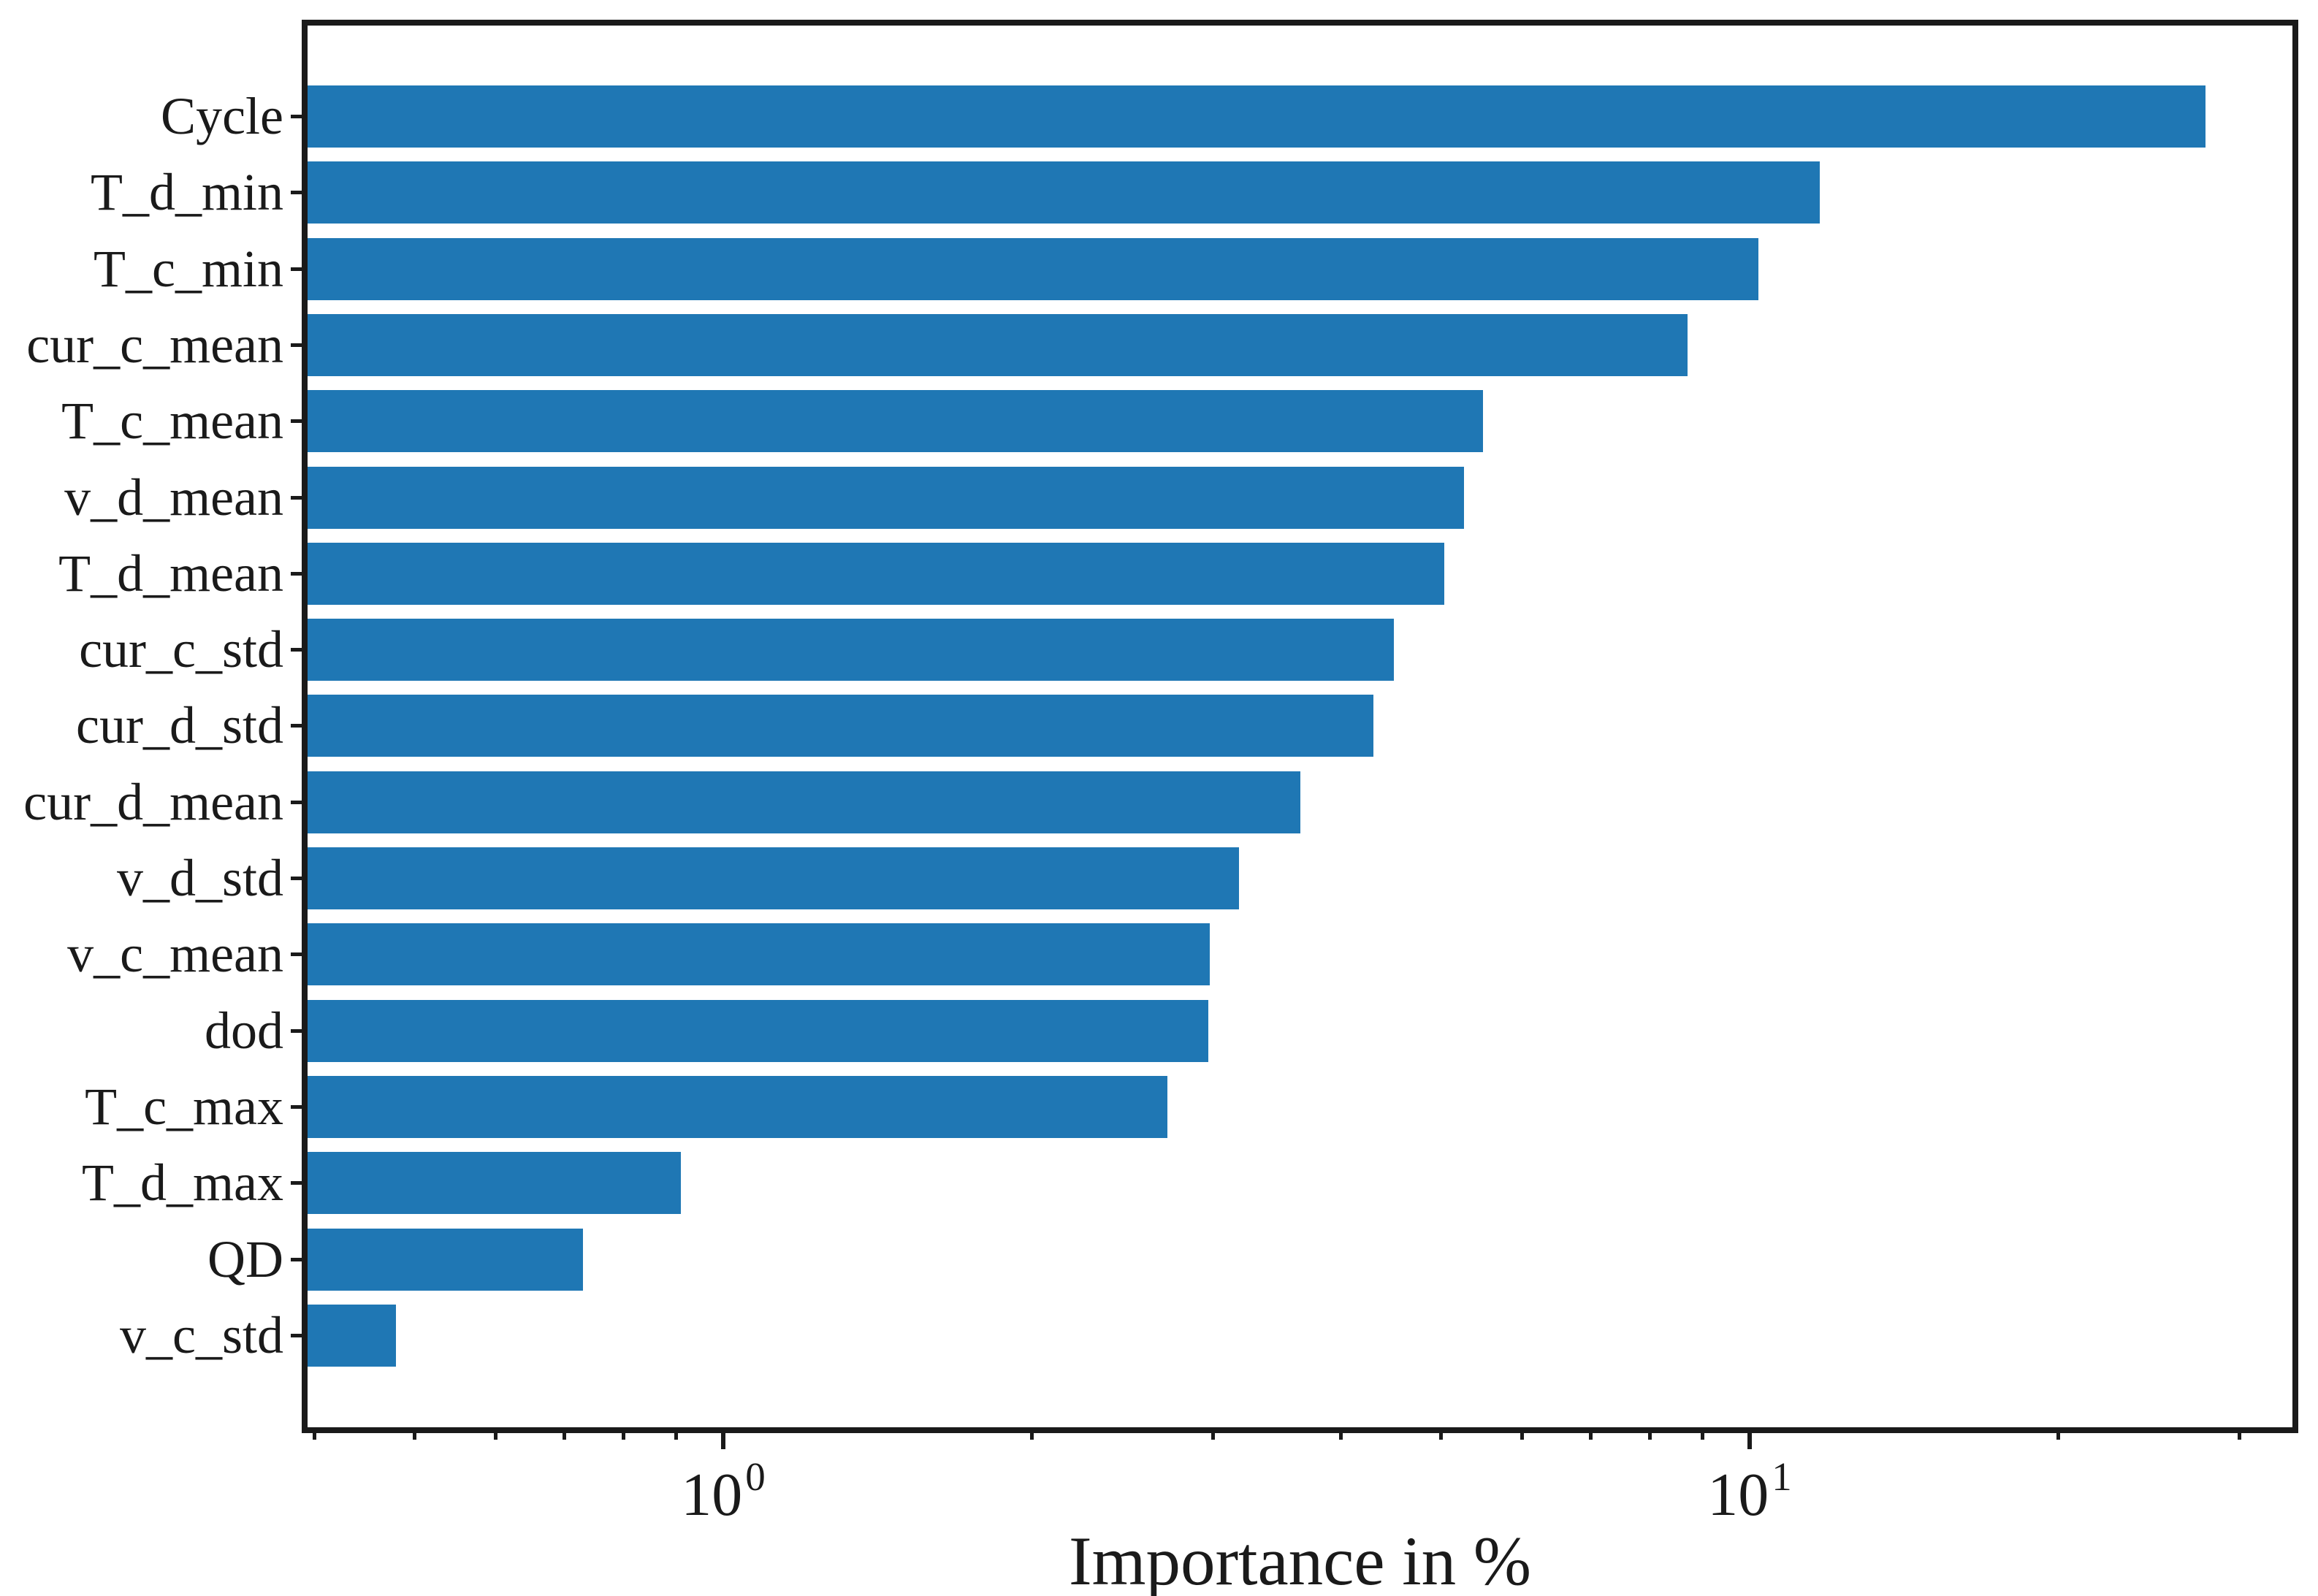 The height and width of the screenshot is (1596, 2318). Describe the element at coordinates (887, 497) in the screenshot. I see `bar-v_d_mean` at that location.